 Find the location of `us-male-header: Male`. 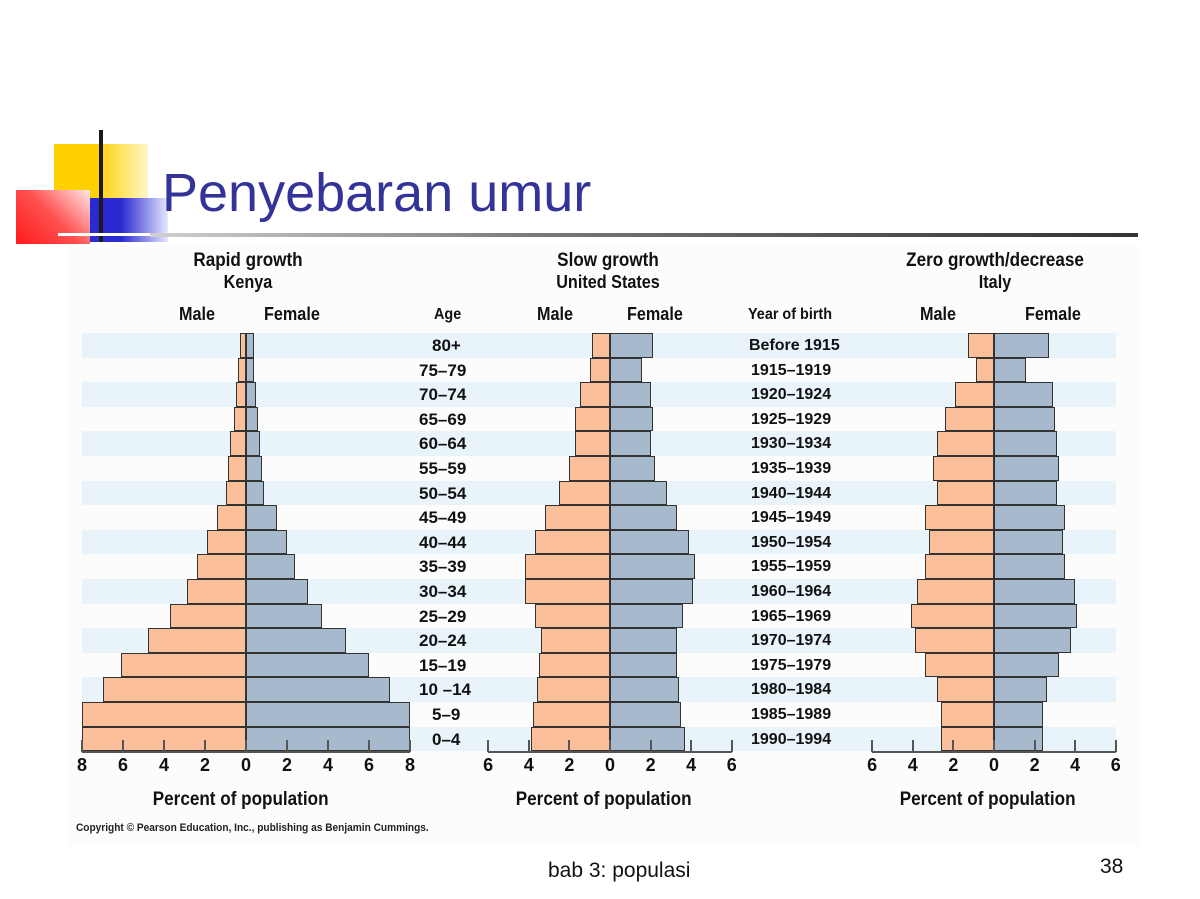

us-male-header: Male is located at coordinates (555, 314).